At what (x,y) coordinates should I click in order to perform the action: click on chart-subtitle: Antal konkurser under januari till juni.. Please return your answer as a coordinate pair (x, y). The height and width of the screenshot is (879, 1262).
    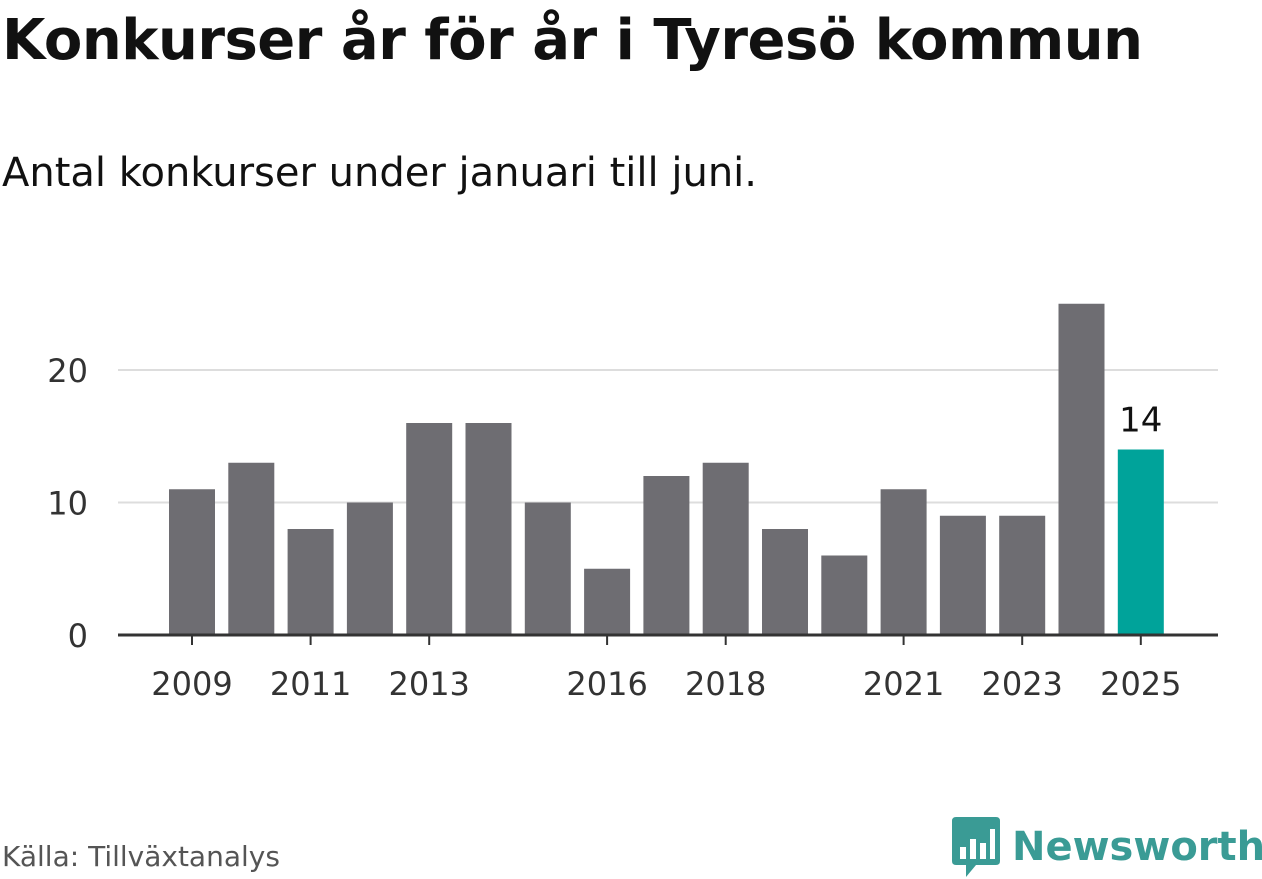
    Looking at the image, I should click on (379, 173).